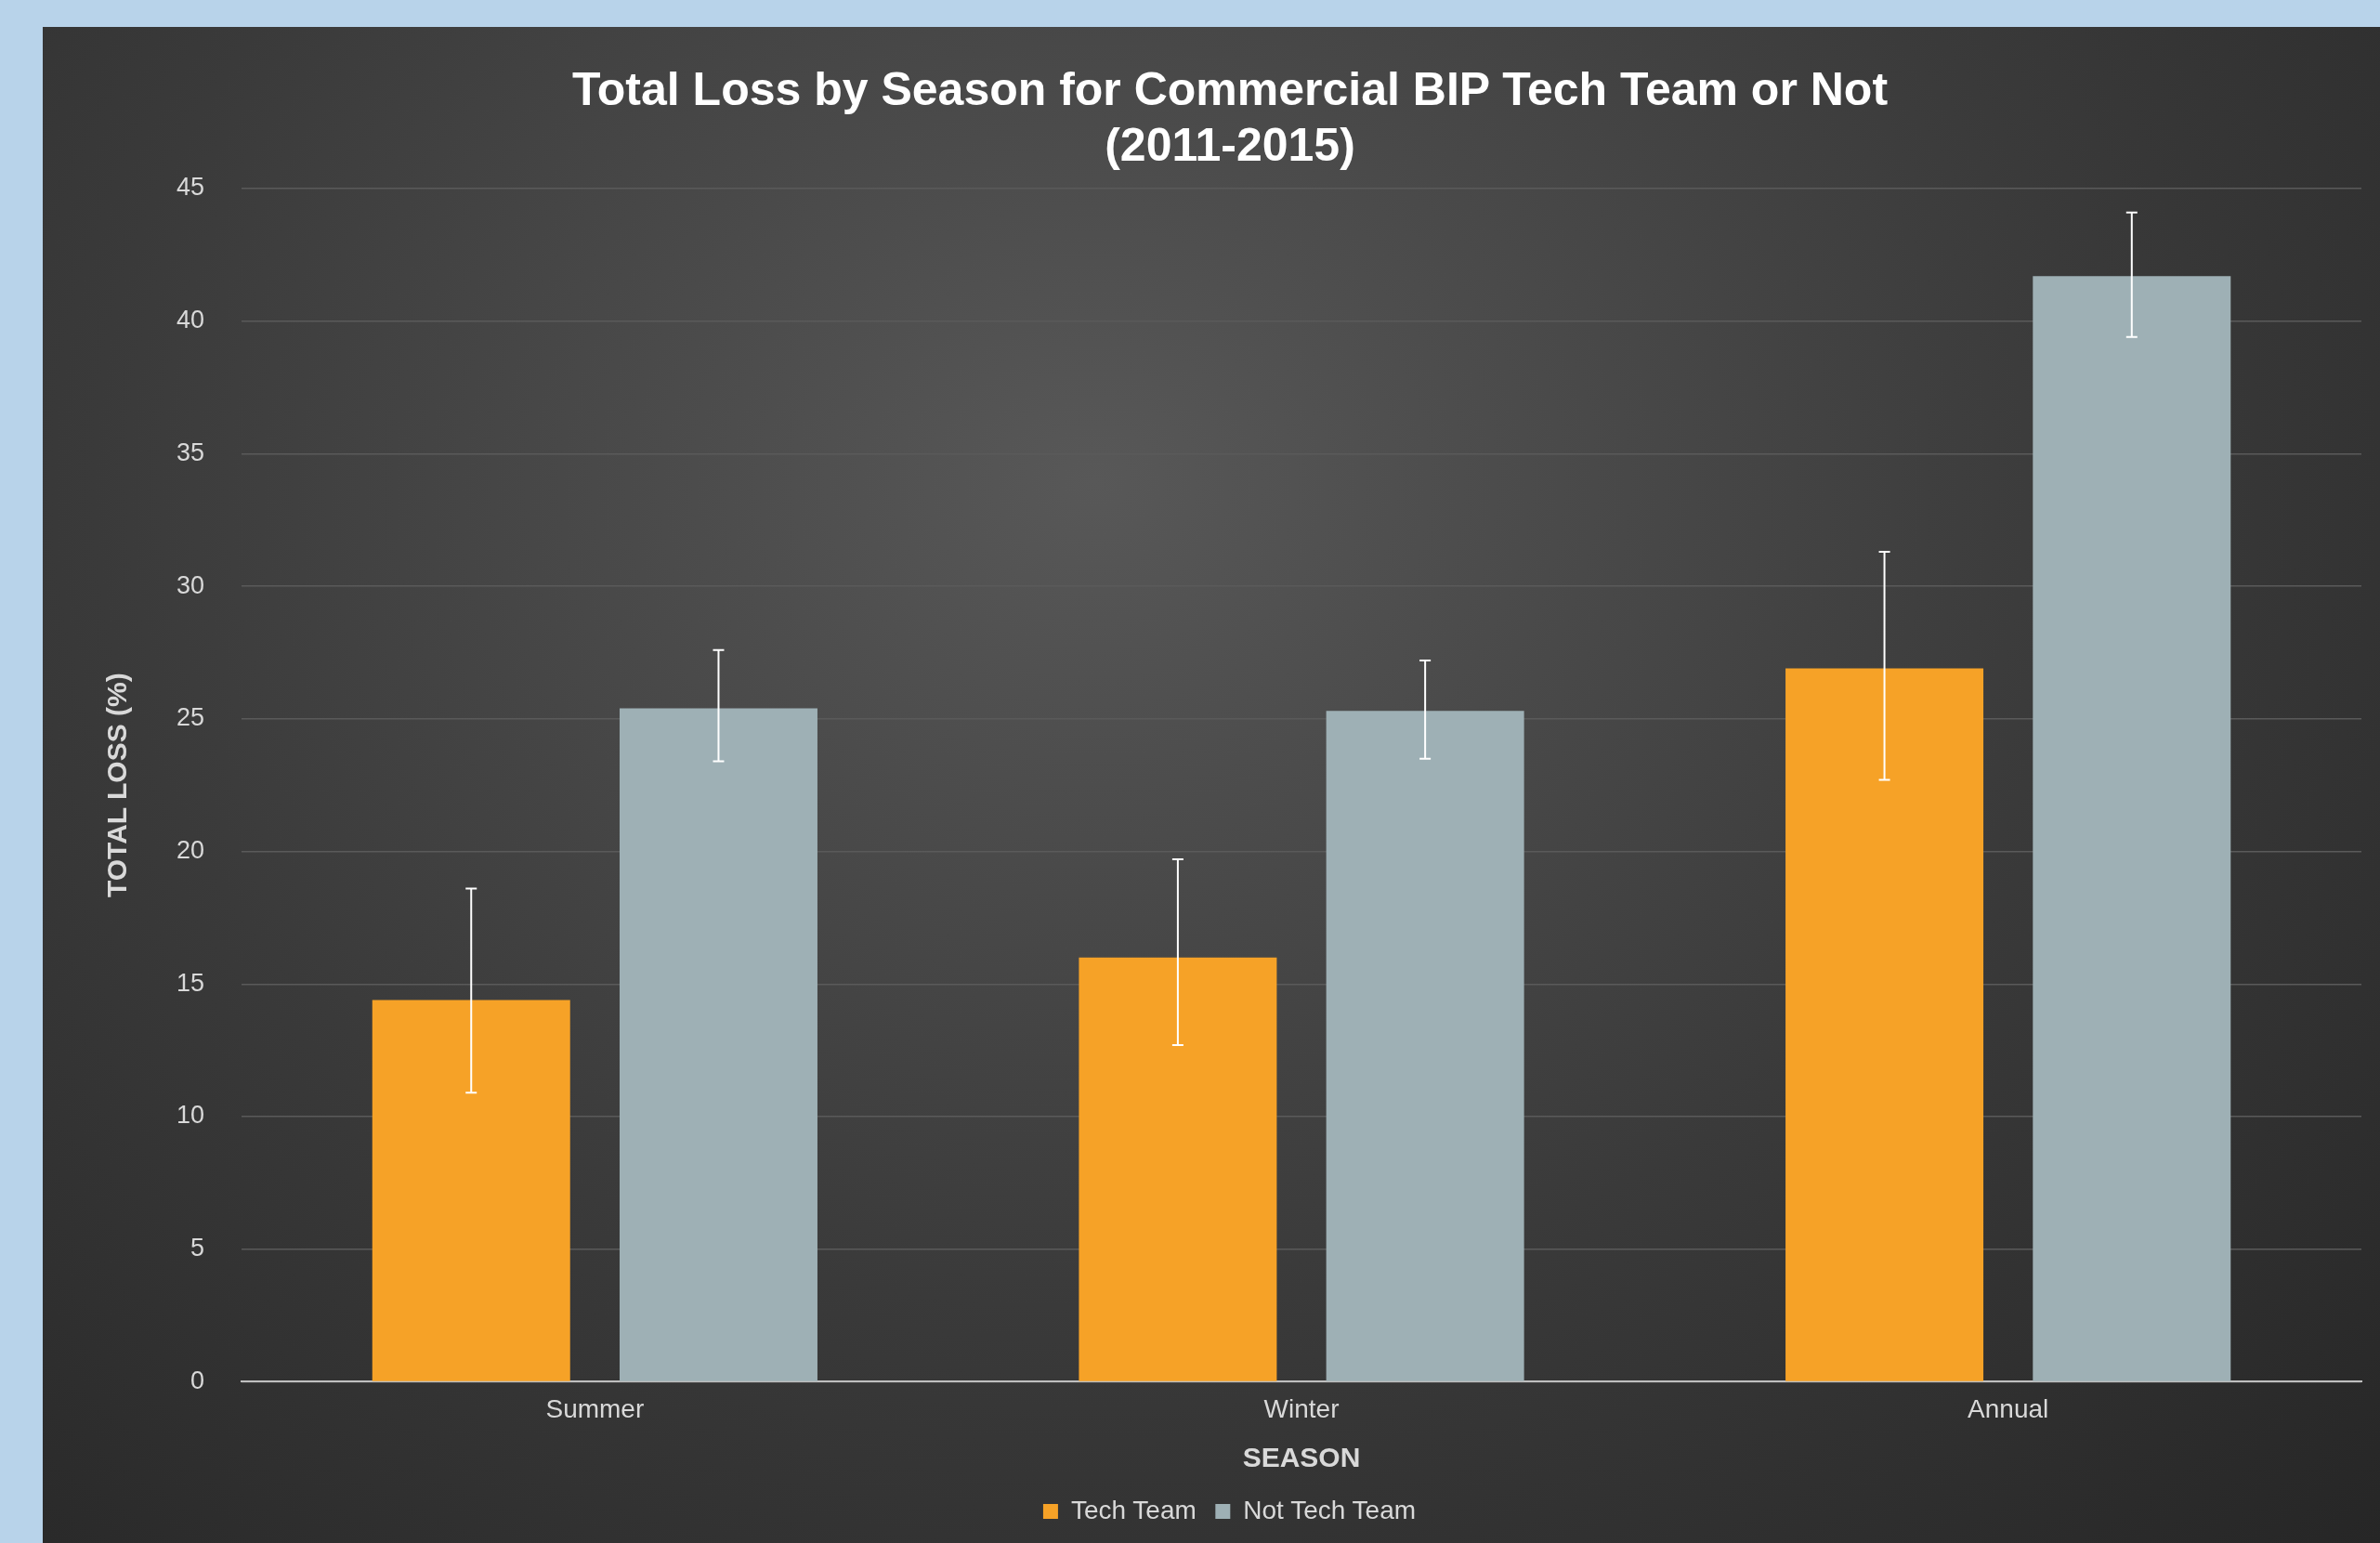  What do you see at coordinates (2008, 1408) in the screenshot?
I see `x-tick-label: Annual` at bounding box center [2008, 1408].